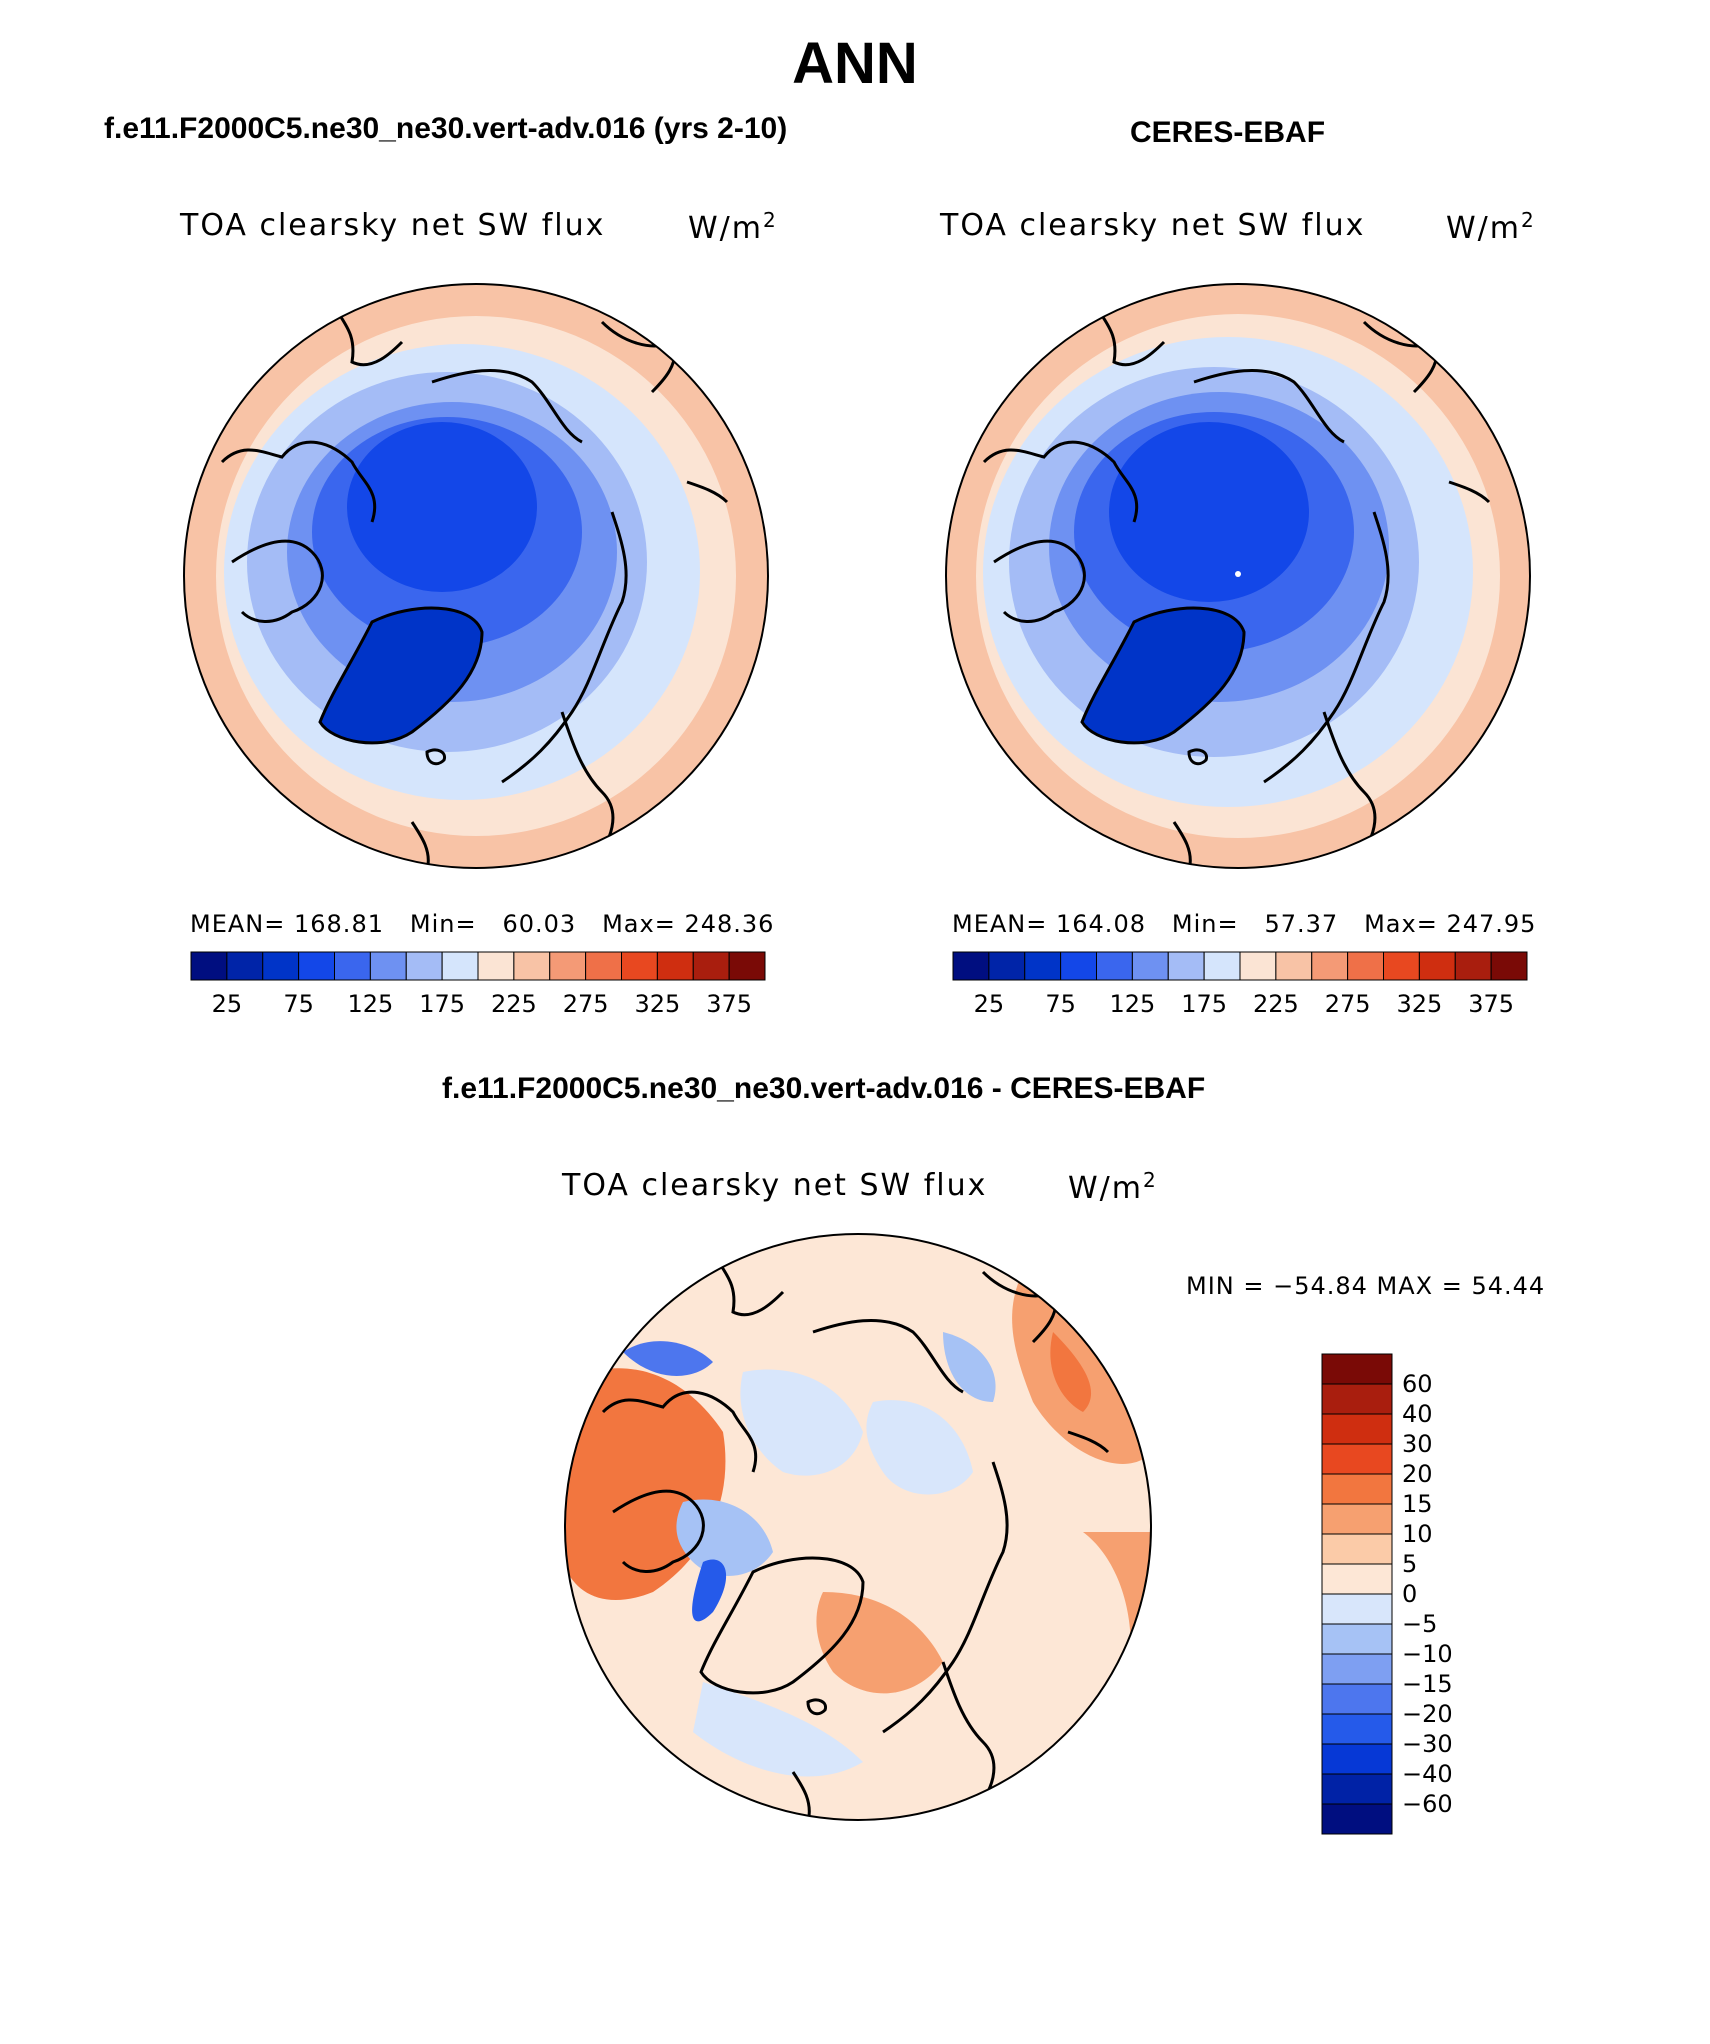 This screenshot has height=2044, width=1710. I want to click on diff-colorbar-tick-label: 15, so click(1417, 1504).